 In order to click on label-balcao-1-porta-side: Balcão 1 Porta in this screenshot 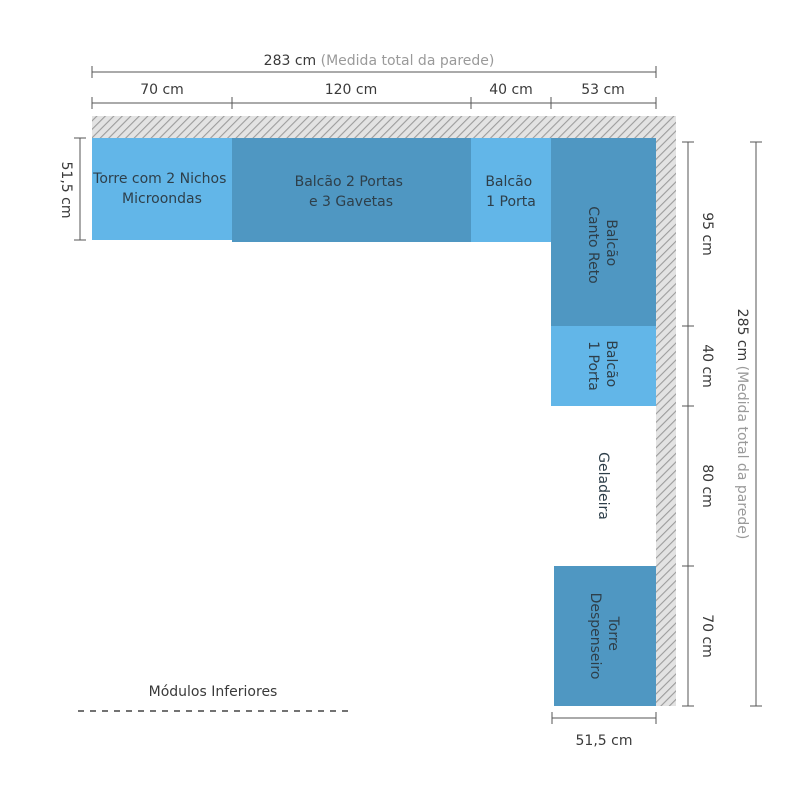, I will do `click(602, 365)`.